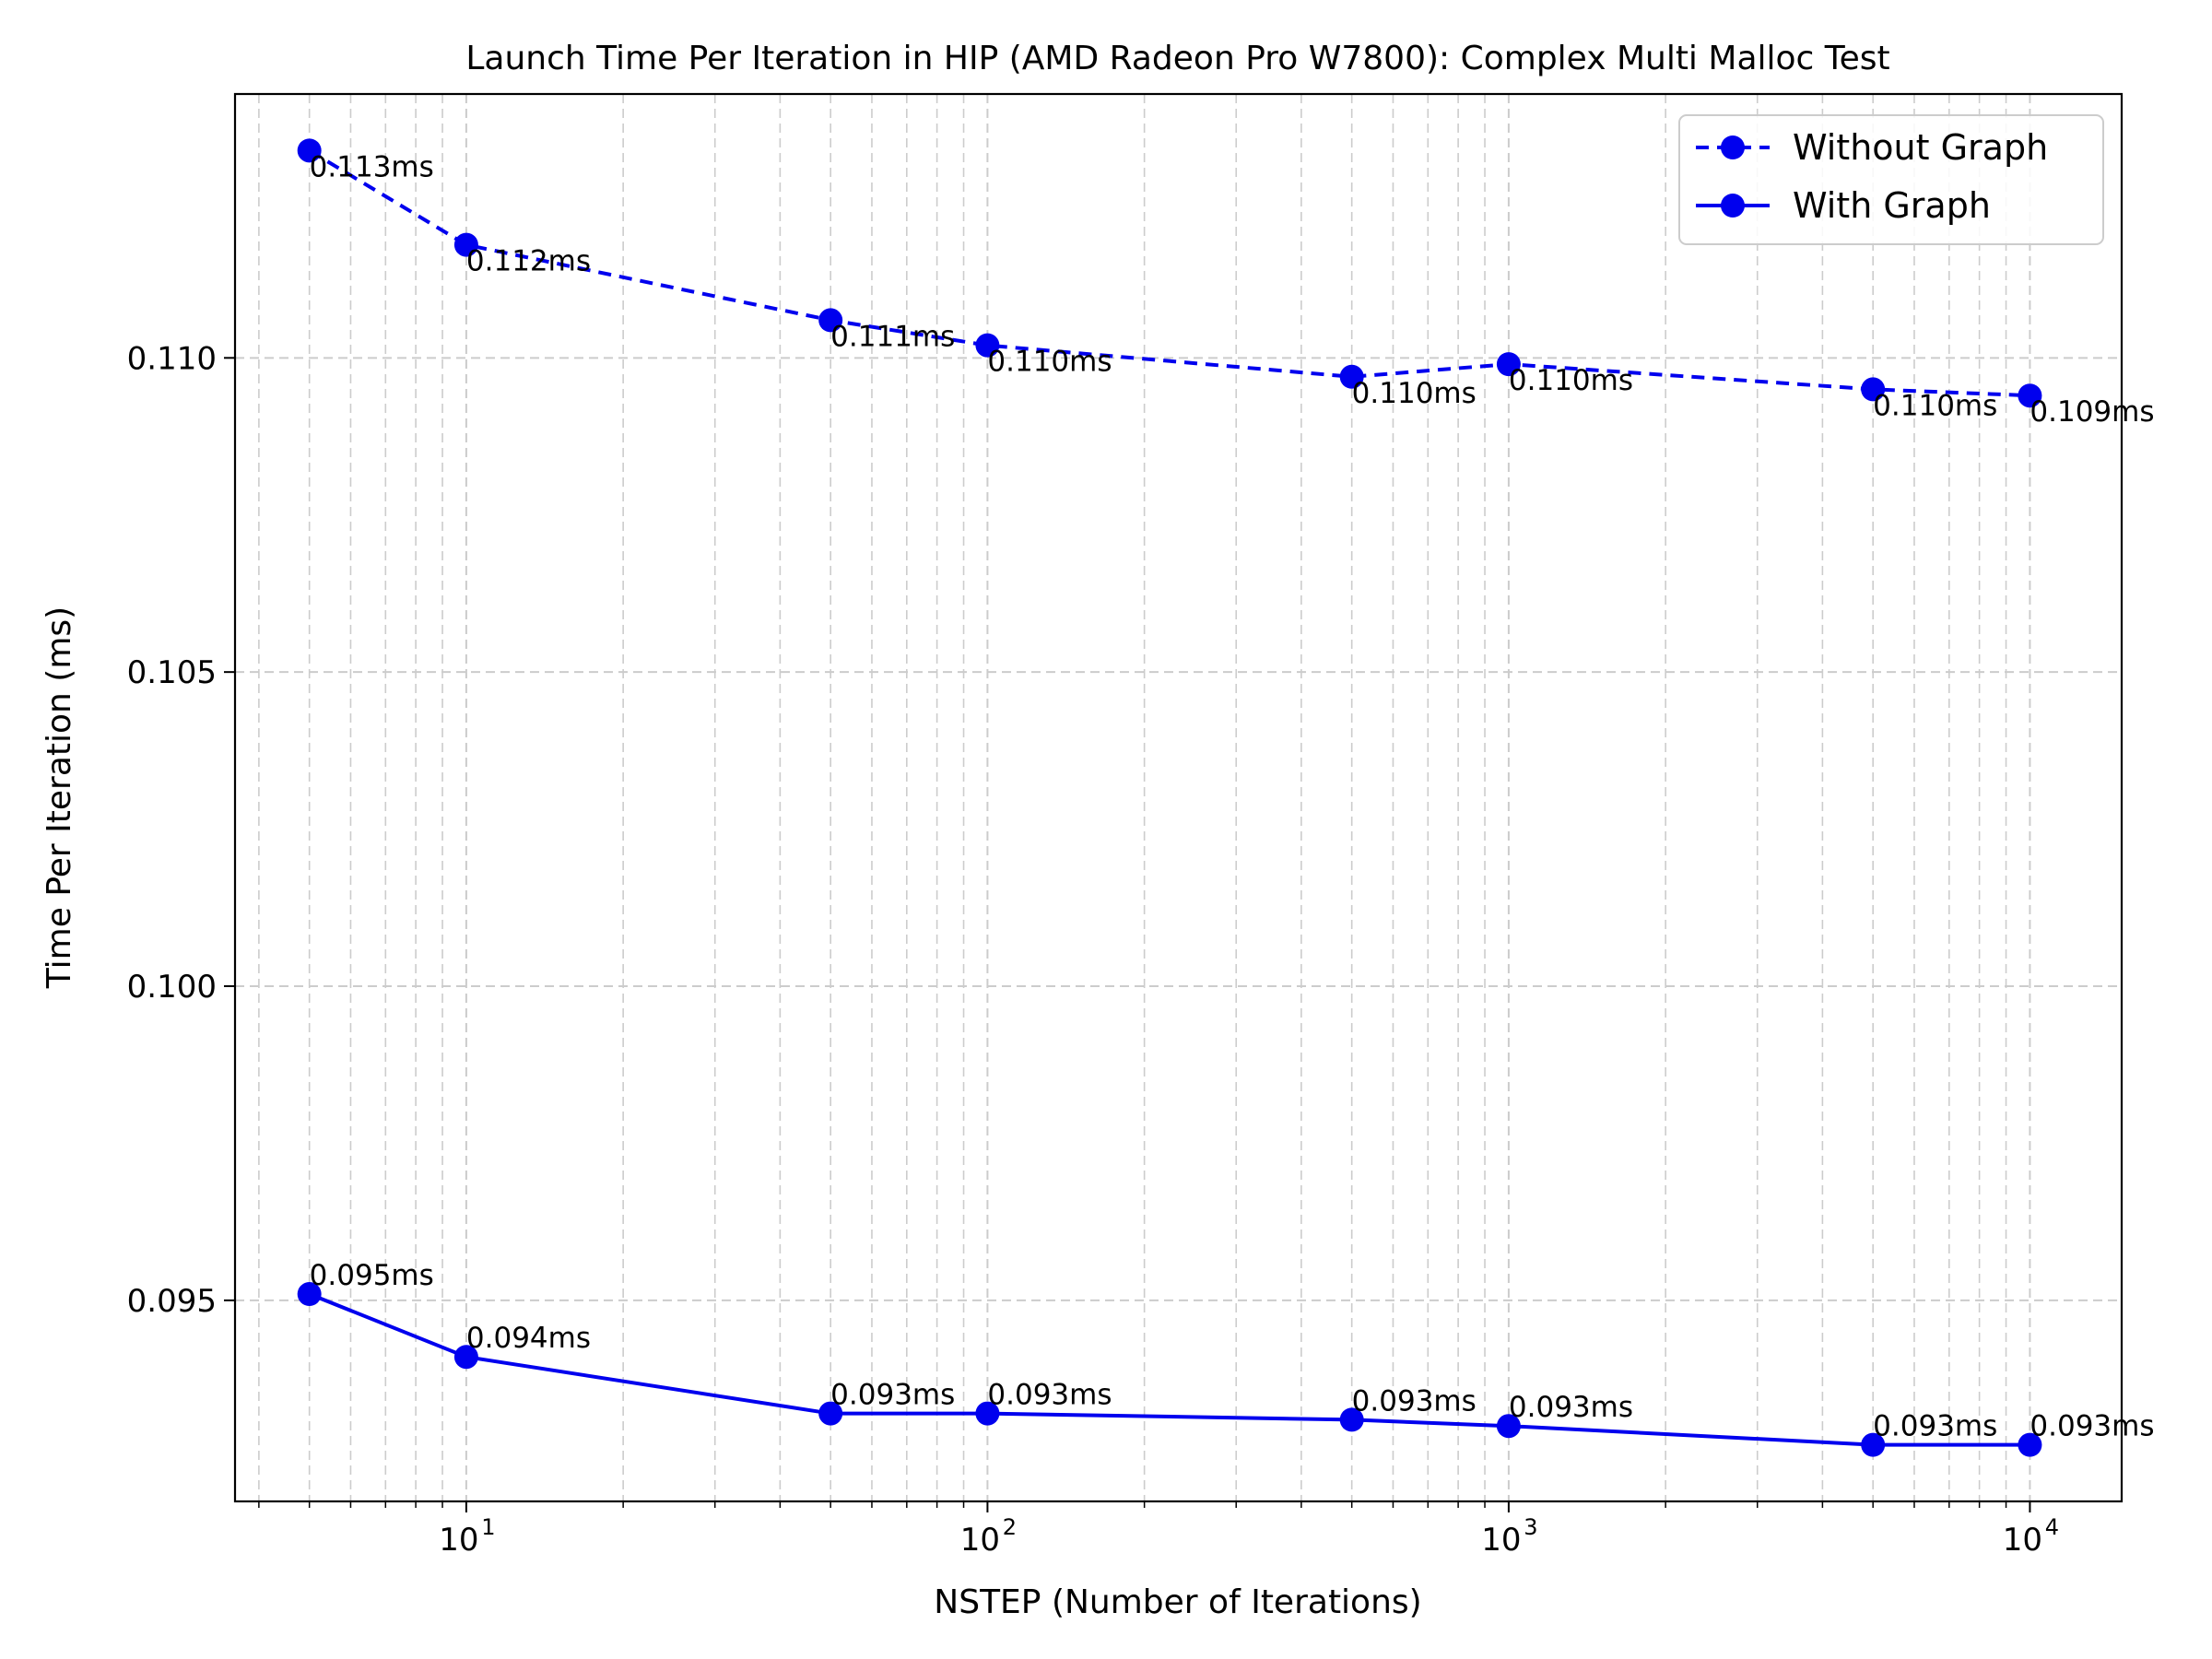 The image size is (2212, 1659). Describe the element at coordinates (488, 1527) in the screenshot. I see `x-tick-label-exp: 1` at that location.